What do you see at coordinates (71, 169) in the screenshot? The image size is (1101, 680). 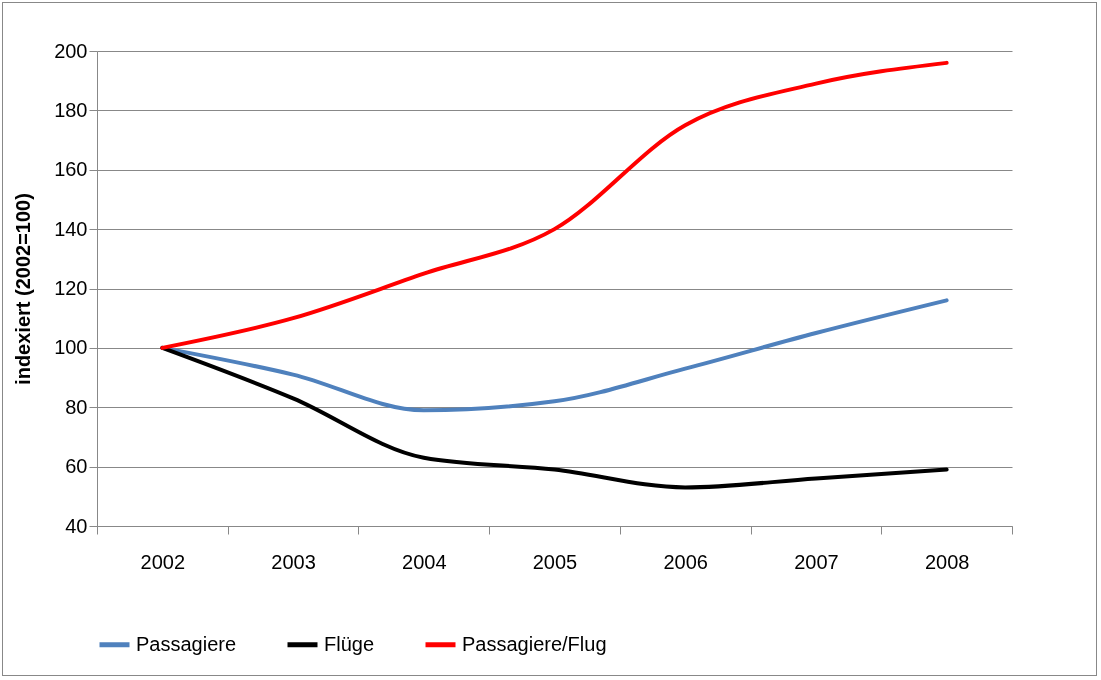 I see `y-tick-label: 160` at bounding box center [71, 169].